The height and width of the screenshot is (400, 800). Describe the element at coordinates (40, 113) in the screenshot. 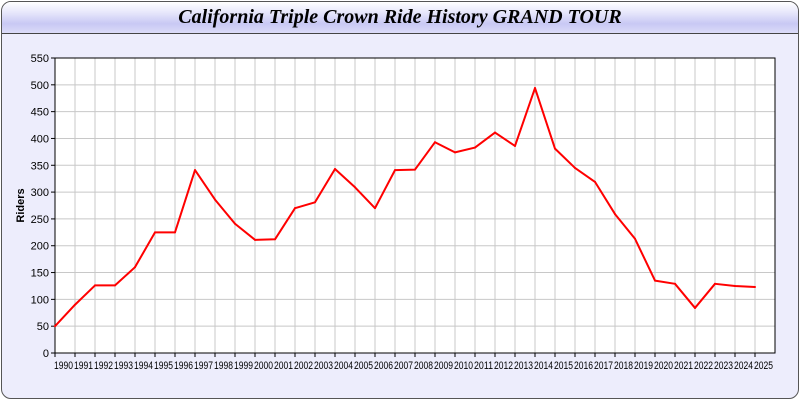

I see `y-tick-label: 450` at that location.